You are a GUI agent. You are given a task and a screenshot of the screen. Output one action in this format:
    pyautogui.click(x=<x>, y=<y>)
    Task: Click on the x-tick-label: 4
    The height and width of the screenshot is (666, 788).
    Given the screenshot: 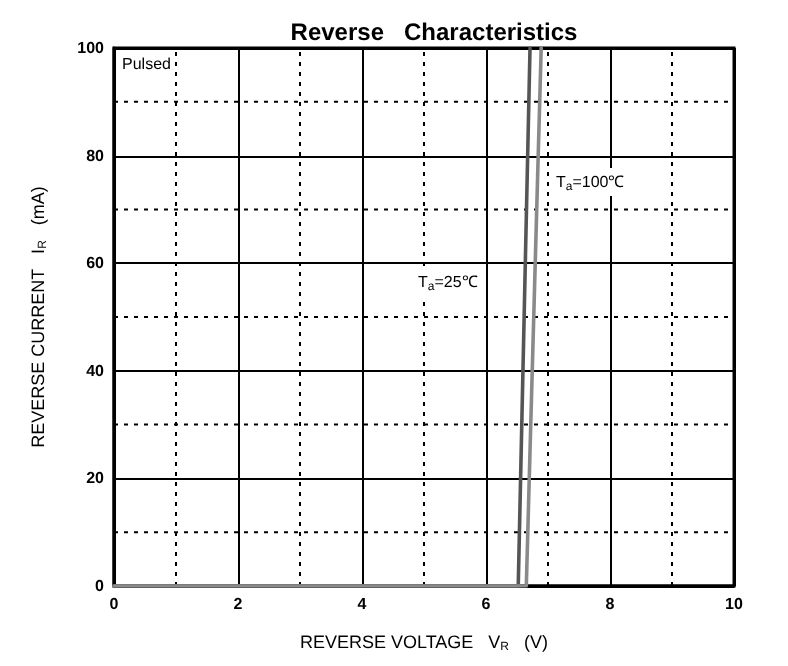 What is the action you would take?
    pyautogui.click(x=362, y=604)
    